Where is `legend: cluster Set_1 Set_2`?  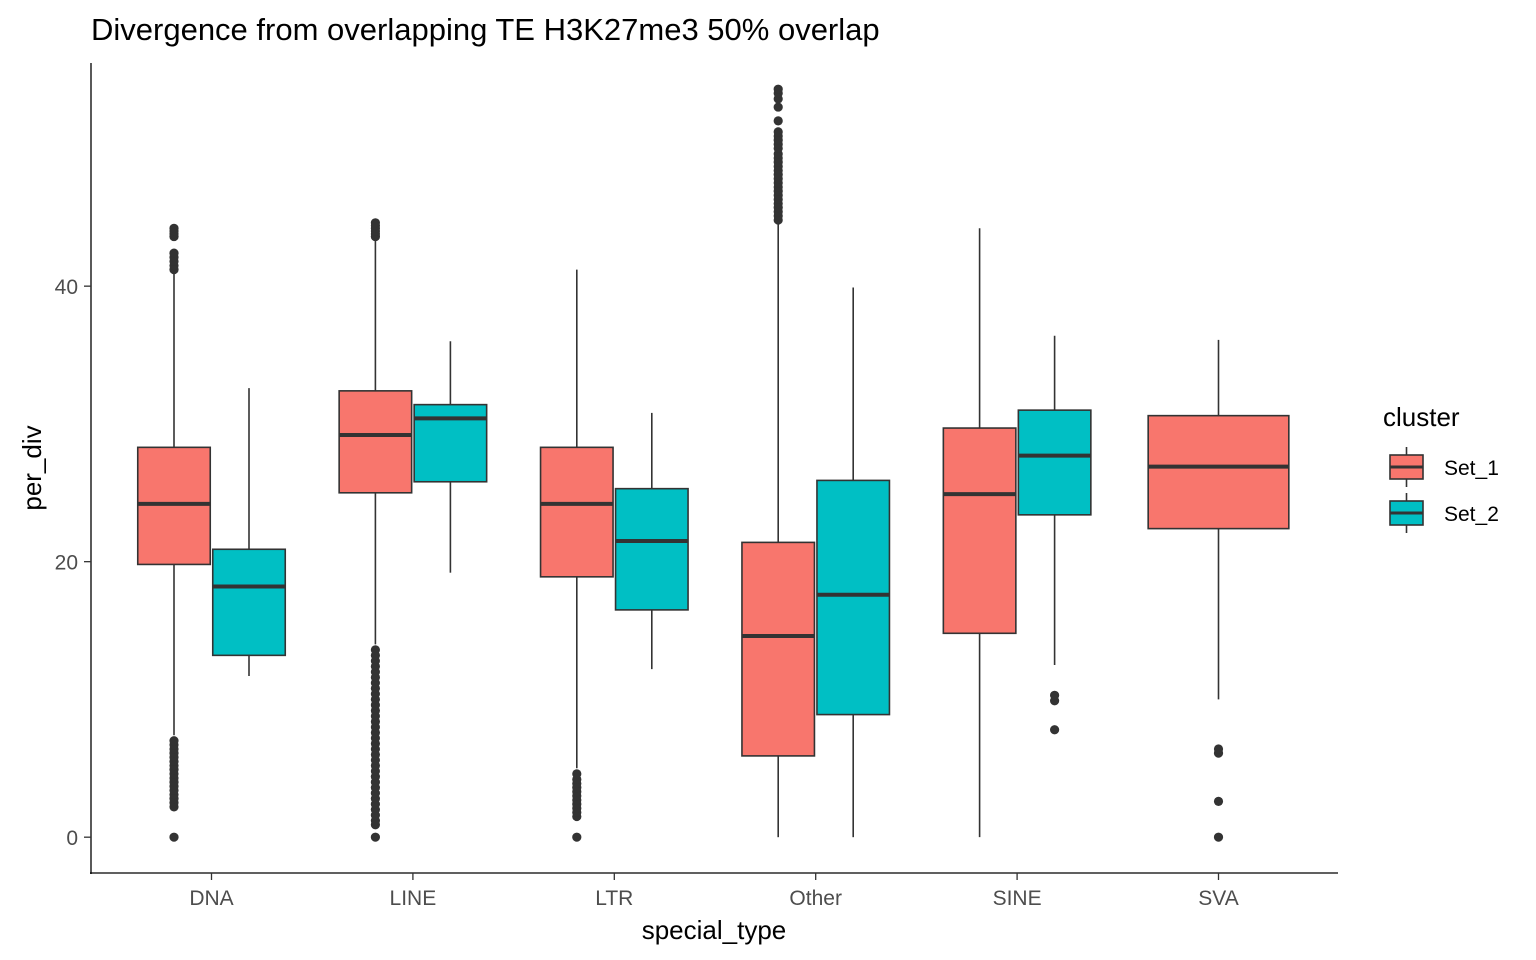 legend: cluster Set_1 Set_2 is located at coordinates (1441, 467).